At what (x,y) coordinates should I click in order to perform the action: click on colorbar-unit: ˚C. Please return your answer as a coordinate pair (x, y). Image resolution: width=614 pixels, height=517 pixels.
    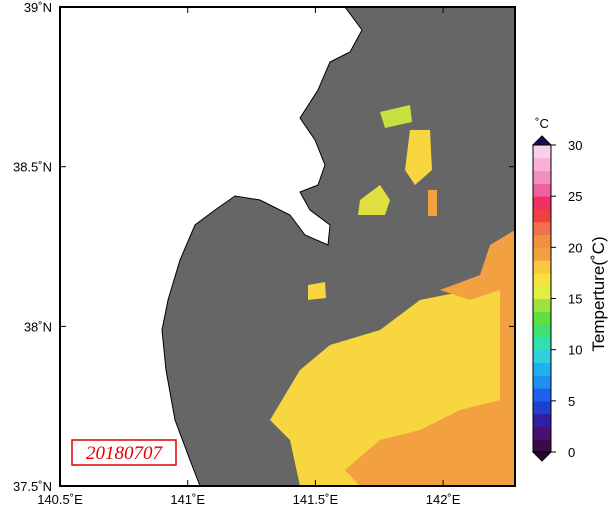
    Looking at the image, I should click on (542, 123).